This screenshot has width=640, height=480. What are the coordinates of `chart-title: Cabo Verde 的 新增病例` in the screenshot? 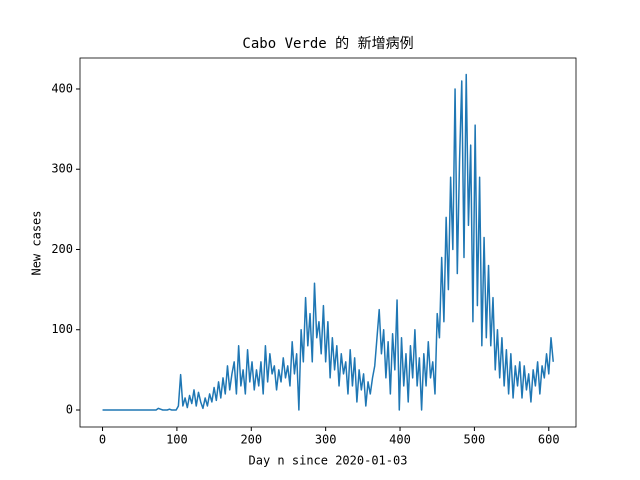 It's located at (327, 44).